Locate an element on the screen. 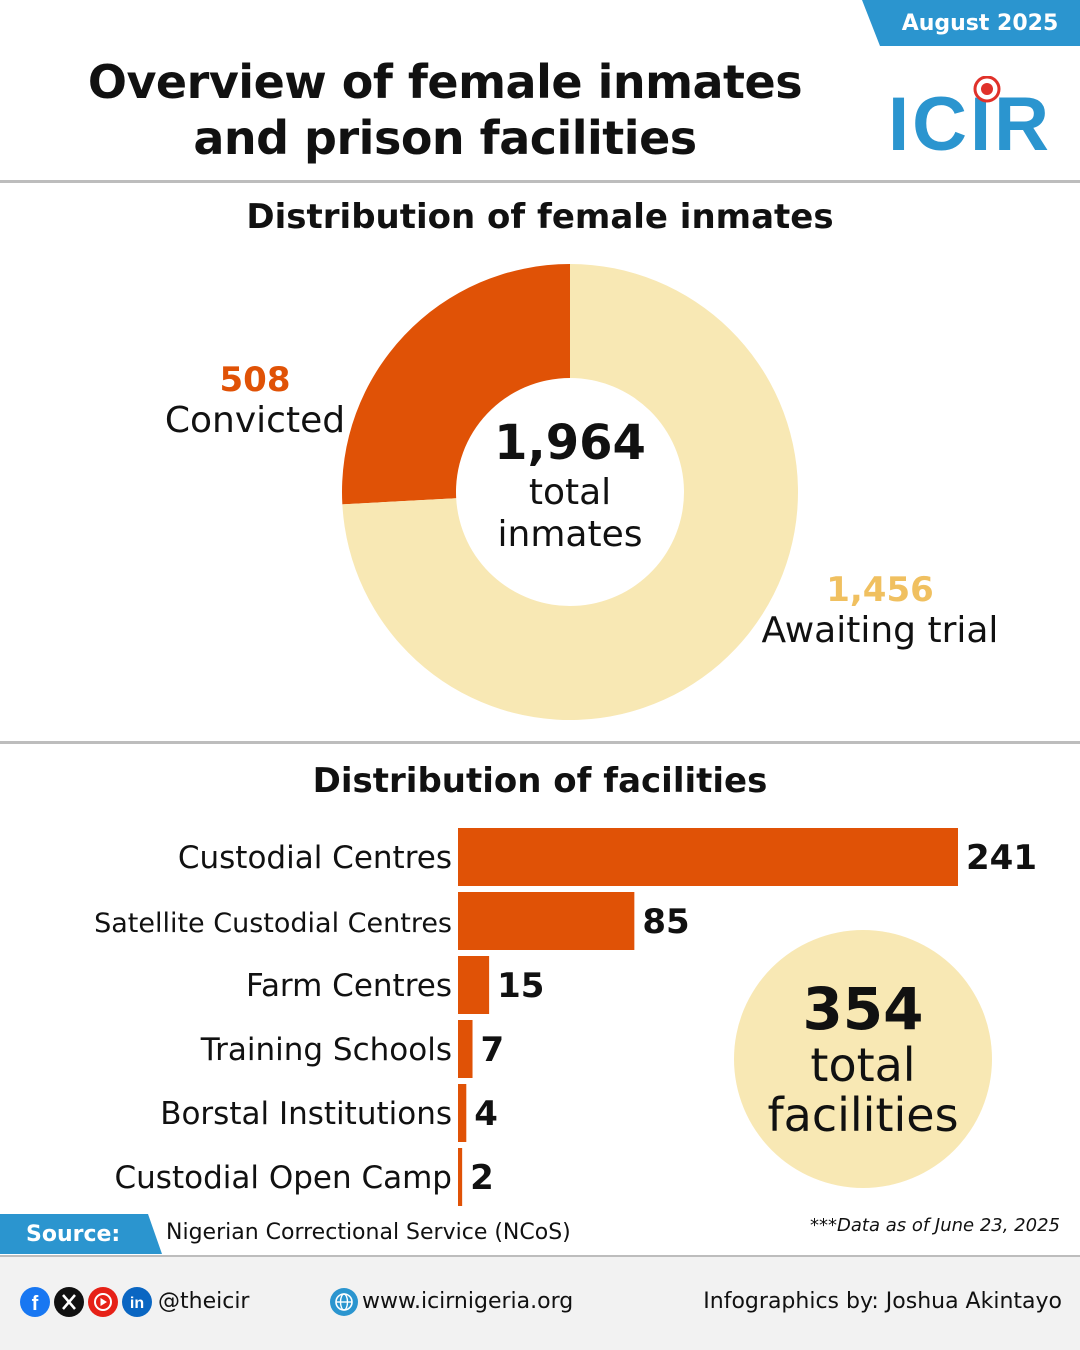 The image size is (1080, 1350). icir-logo: ICIR is located at coordinates (970, 116).